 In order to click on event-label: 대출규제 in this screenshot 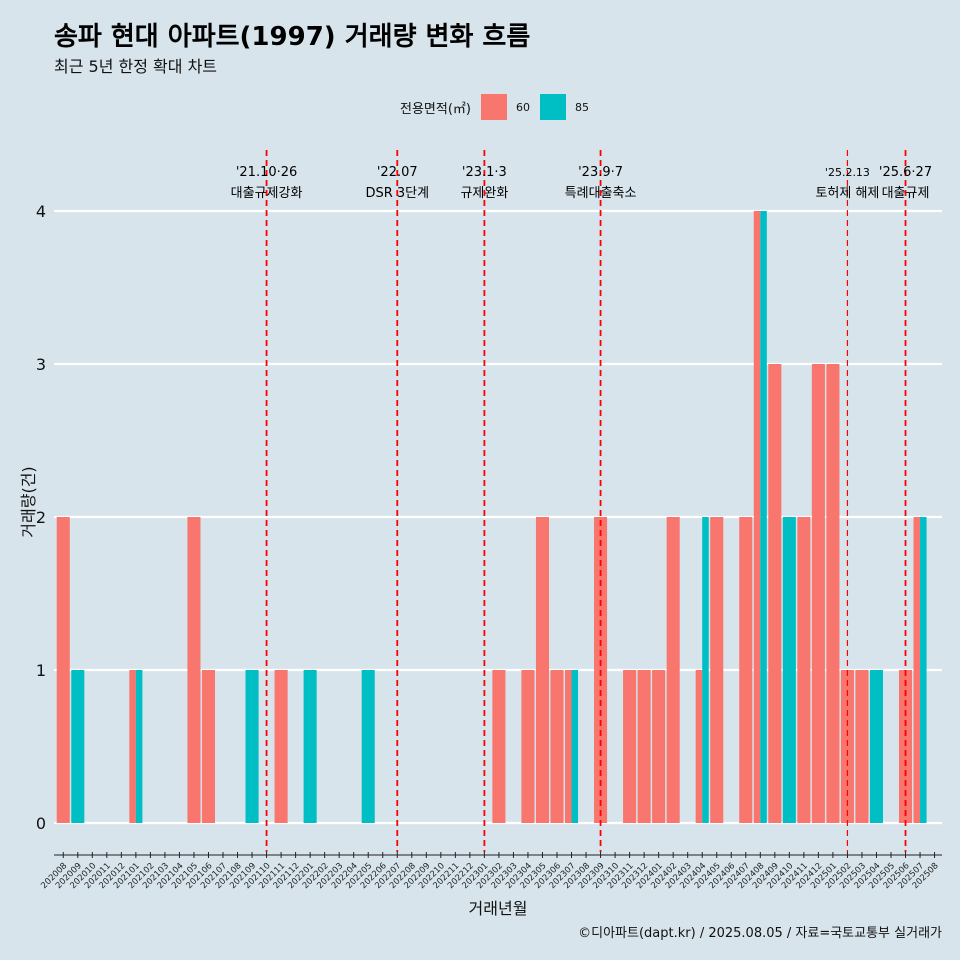, I will do `click(906, 193)`.